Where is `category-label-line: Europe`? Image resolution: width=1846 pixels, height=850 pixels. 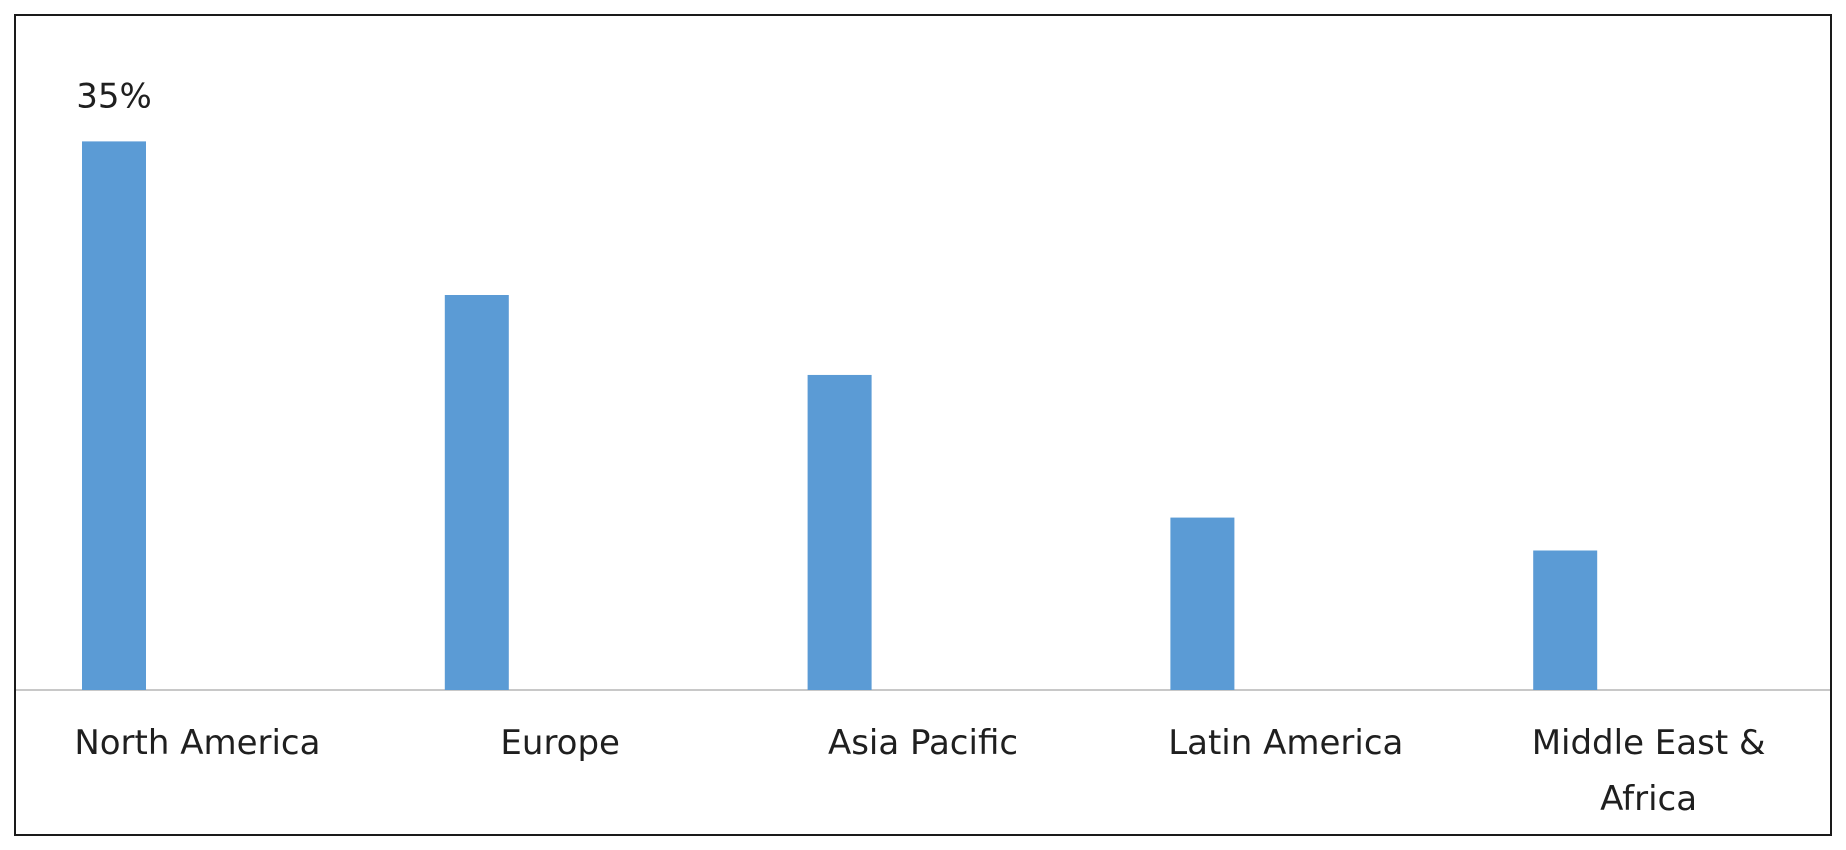
category-label-line: Europe is located at coordinates (560, 743).